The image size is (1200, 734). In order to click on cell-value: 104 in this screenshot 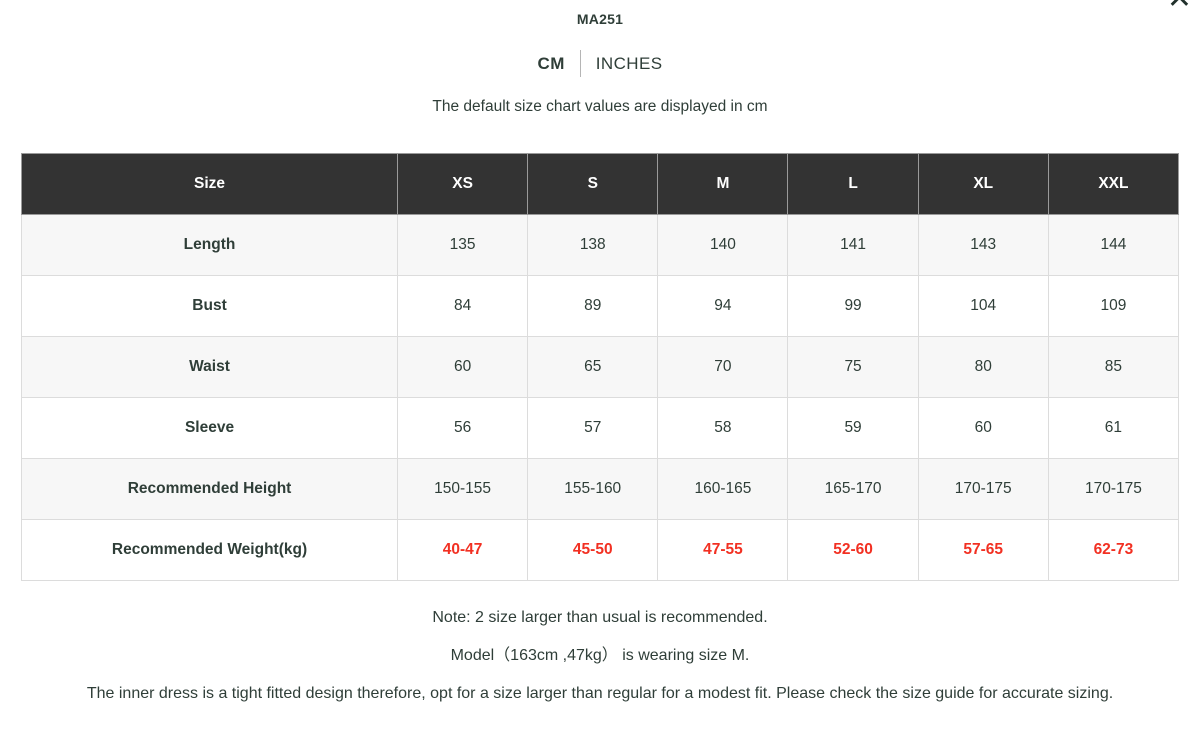, I will do `click(983, 306)`.